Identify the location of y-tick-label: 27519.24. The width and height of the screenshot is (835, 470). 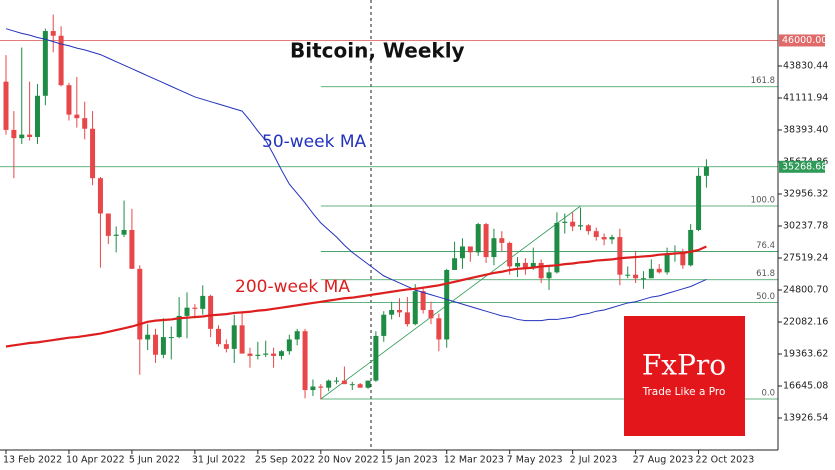
(805, 257).